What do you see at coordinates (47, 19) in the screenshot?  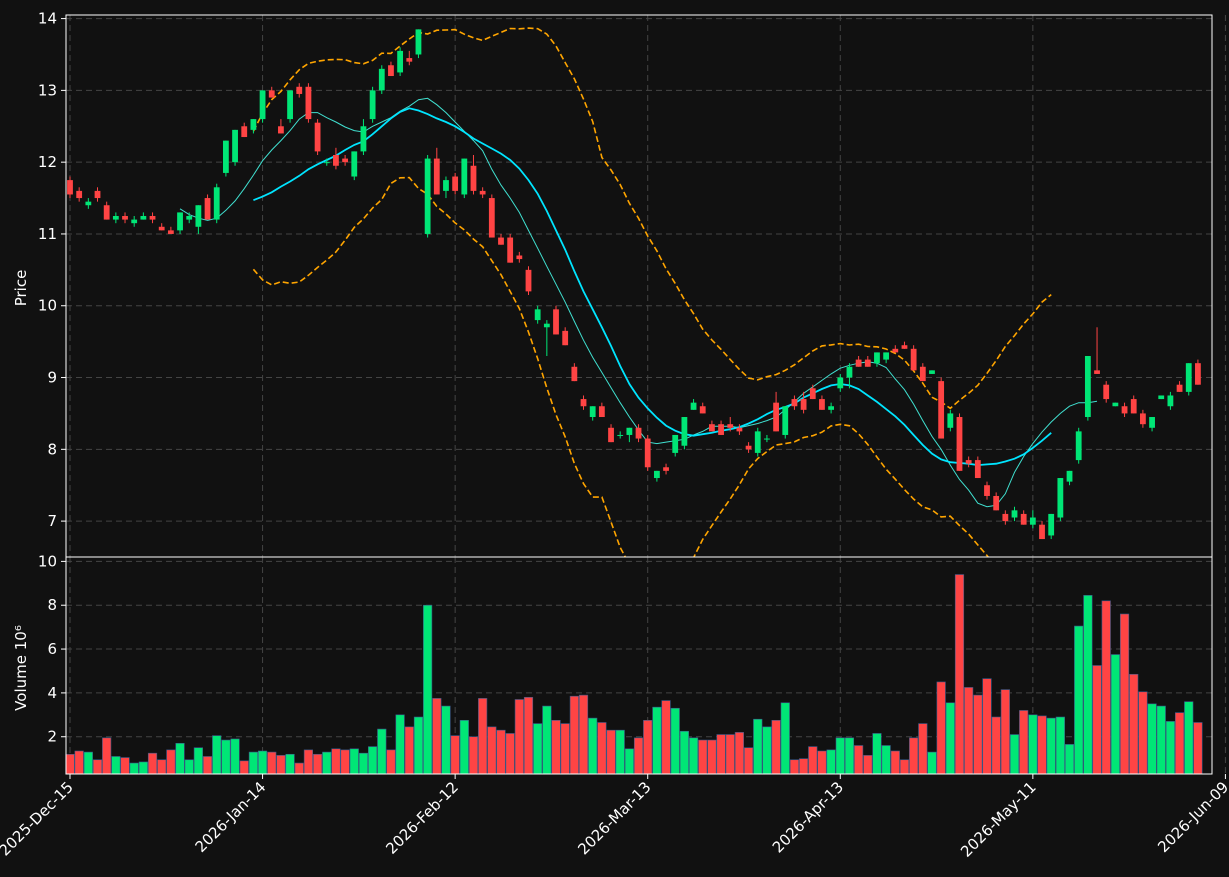 I see `price-tick-label: 14` at bounding box center [47, 19].